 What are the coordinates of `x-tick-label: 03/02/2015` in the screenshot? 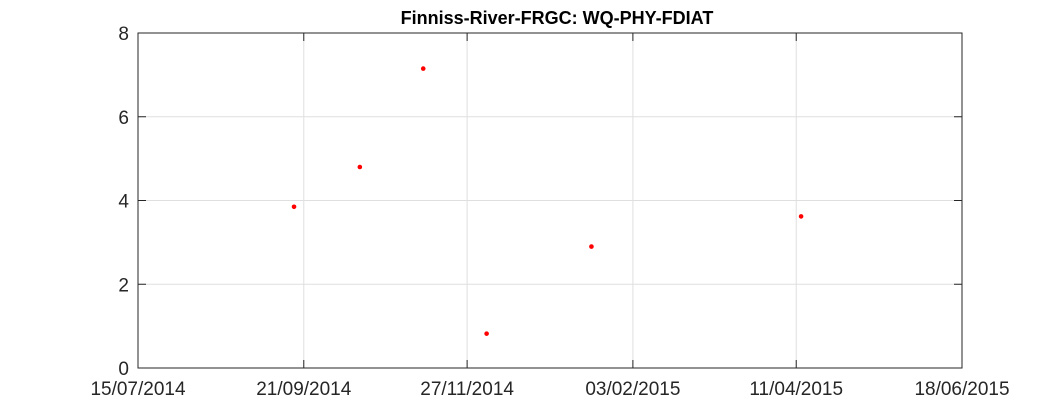 It's located at (632, 389).